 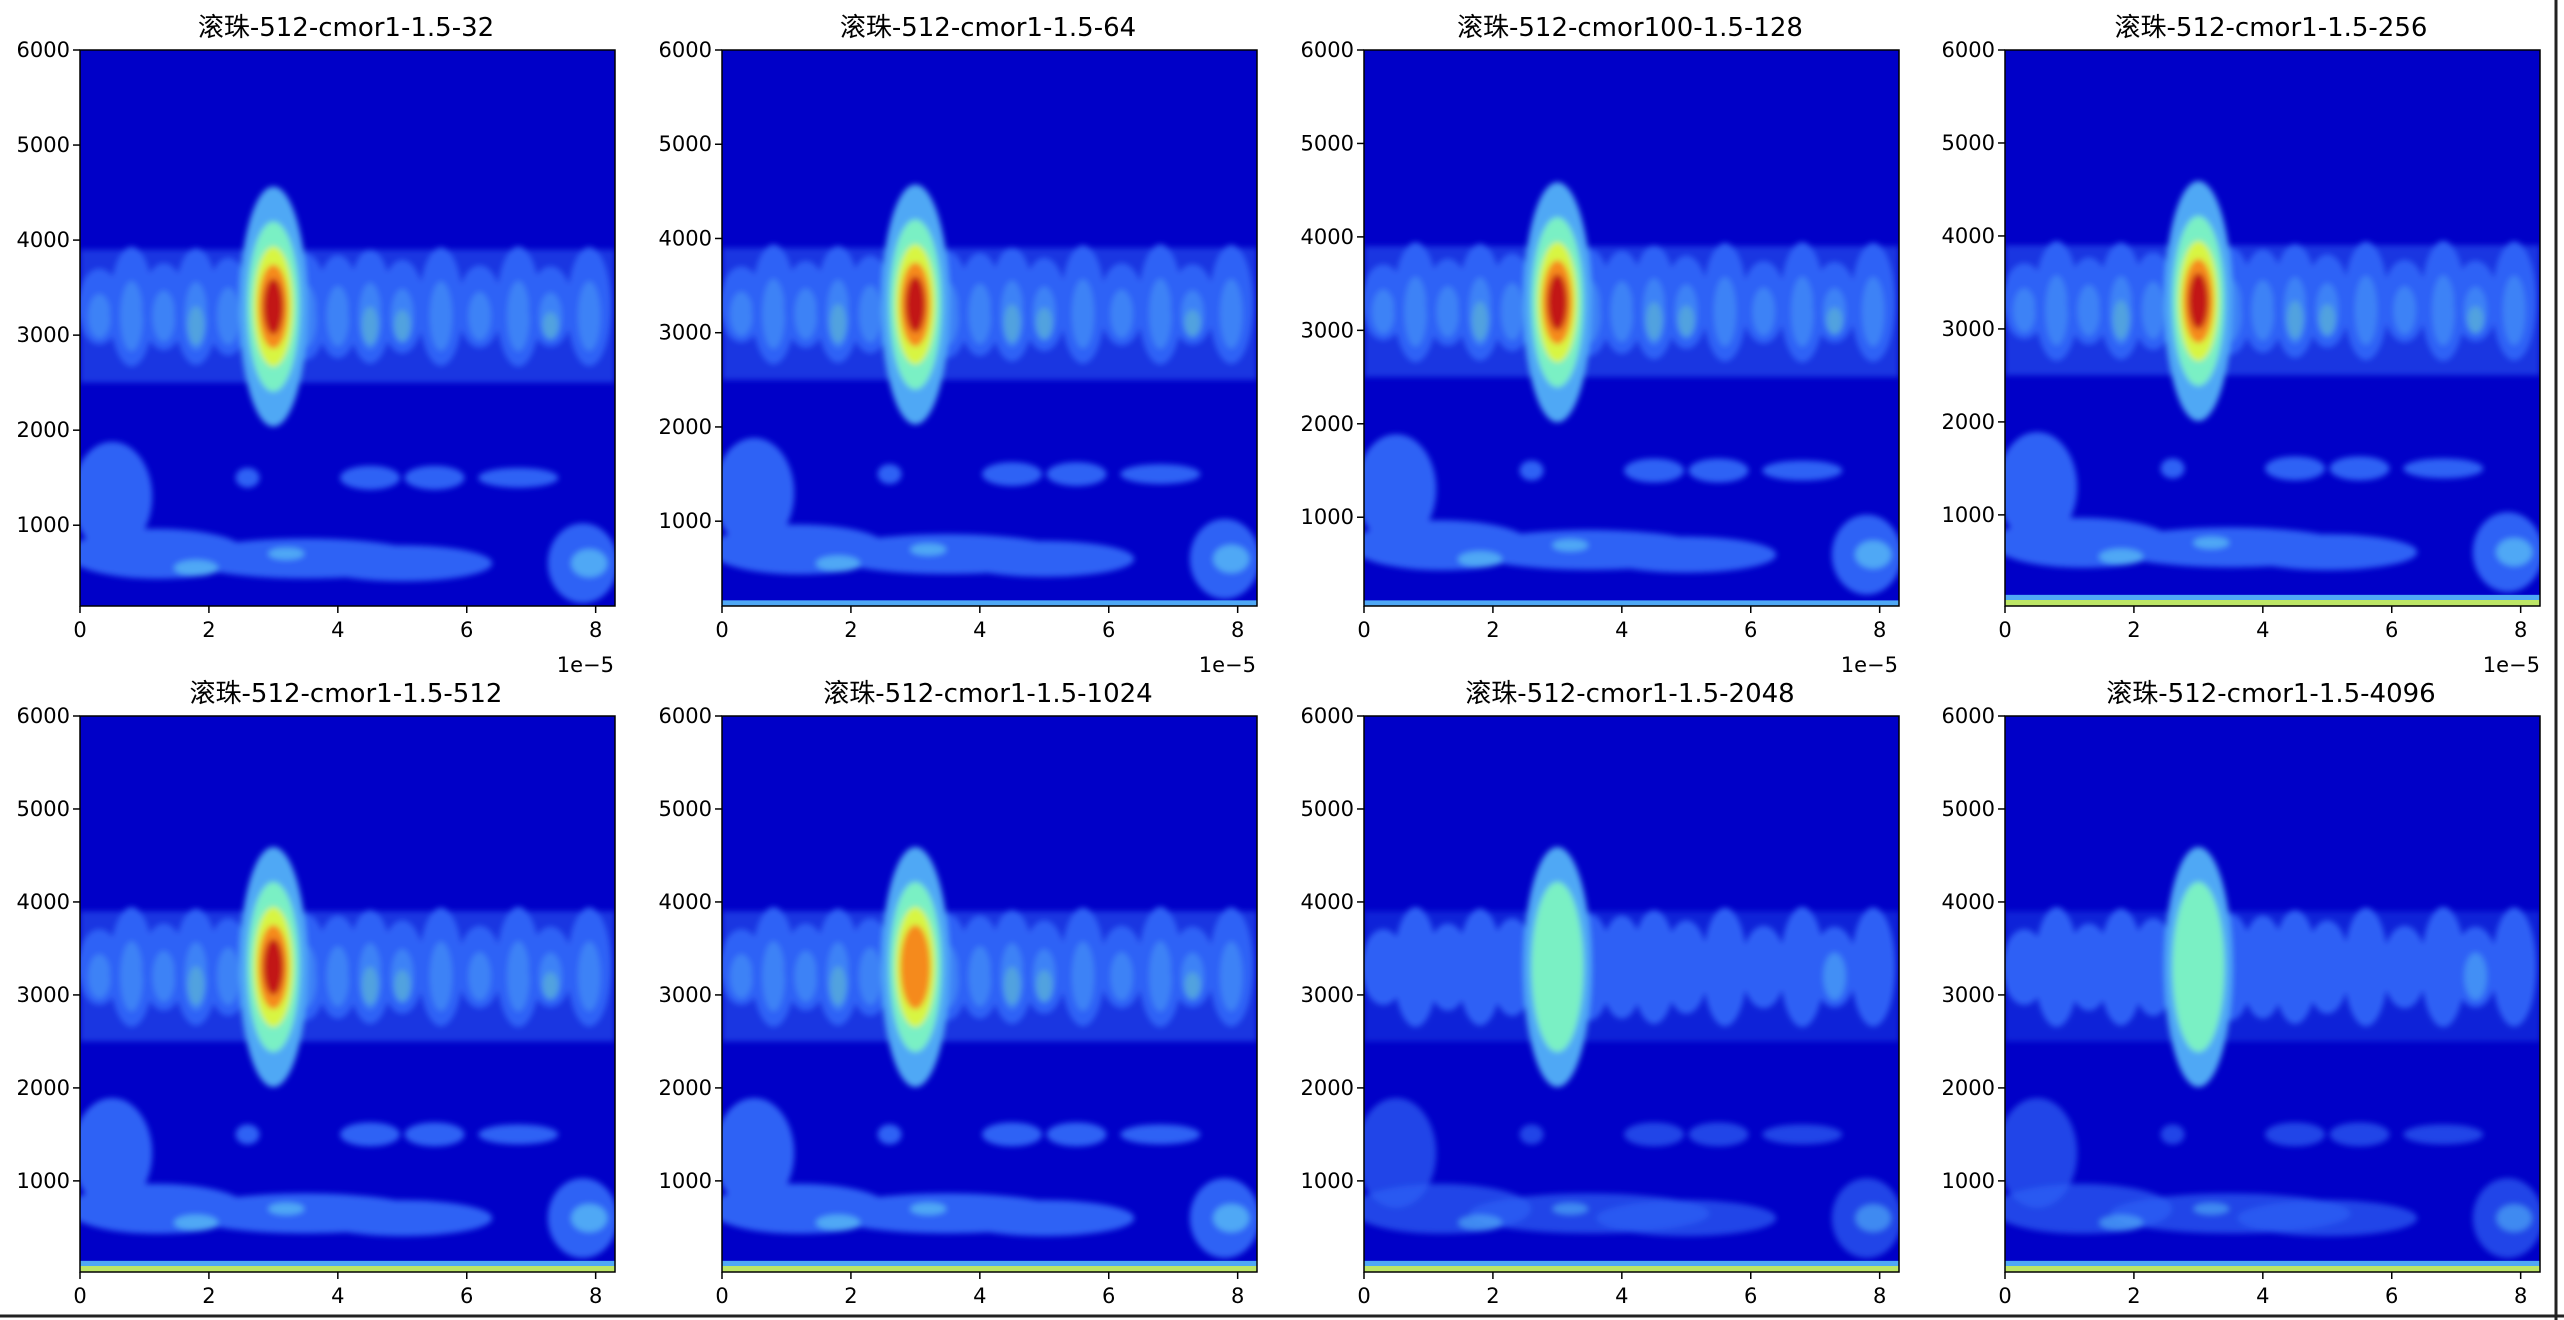 What do you see at coordinates (988, 28) in the screenshot?
I see `subplot-title: 滚珠-512-cmor1-1.5-64` at bounding box center [988, 28].